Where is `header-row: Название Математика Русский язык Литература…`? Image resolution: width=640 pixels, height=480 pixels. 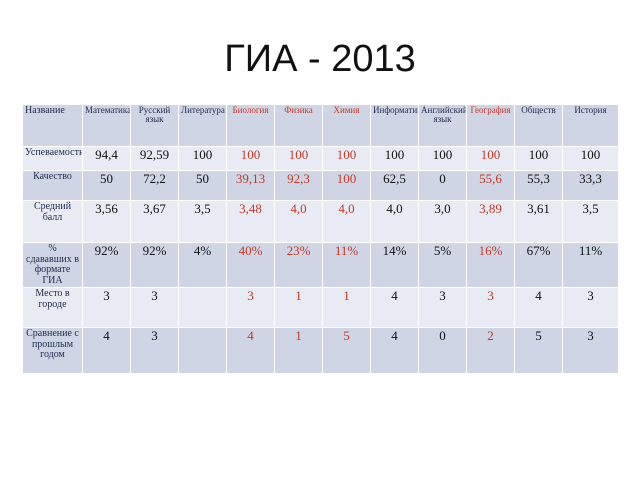 header-row: Название Математика Русский язык Литература… is located at coordinates (320, 125).